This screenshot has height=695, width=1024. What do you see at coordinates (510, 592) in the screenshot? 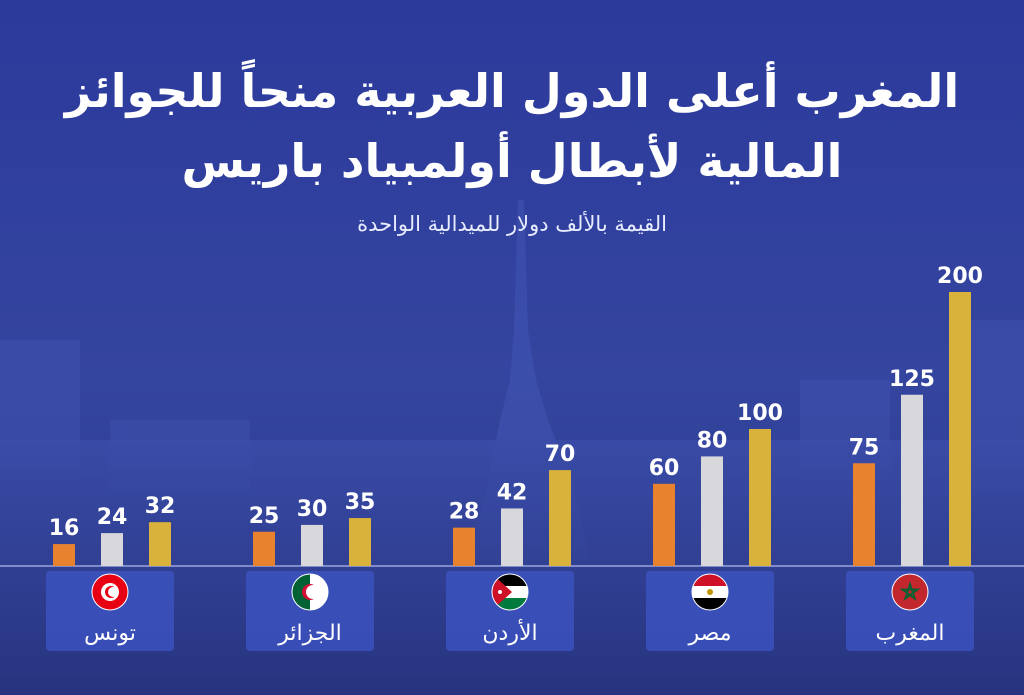
I see `jordan-flag` at bounding box center [510, 592].